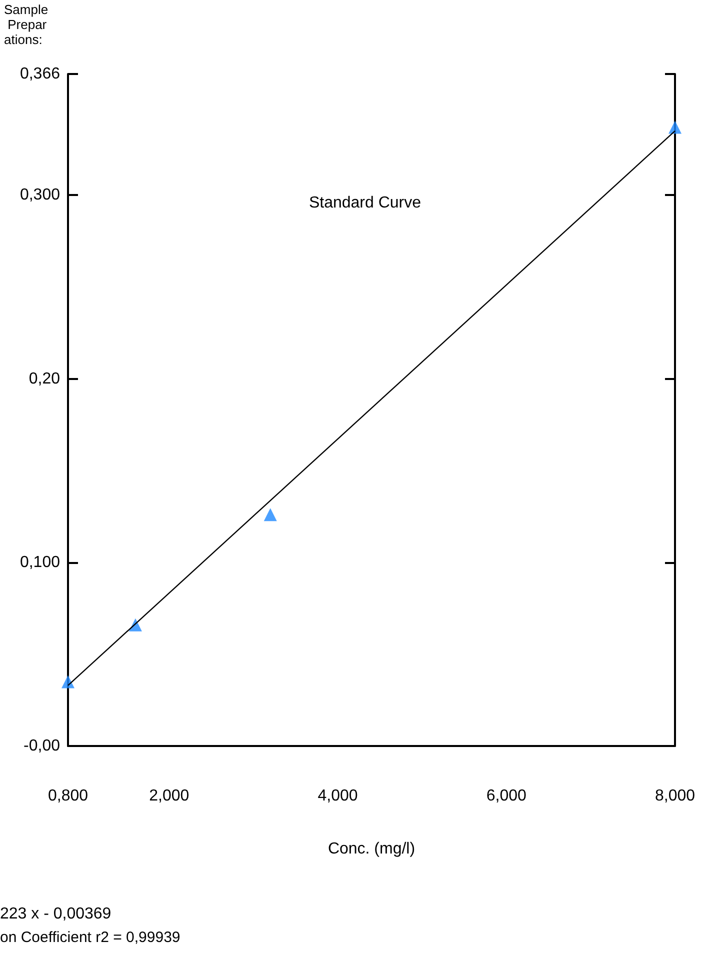  What do you see at coordinates (68, 796) in the screenshot?
I see `x-tick-label: 0,800` at bounding box center [68, 796].